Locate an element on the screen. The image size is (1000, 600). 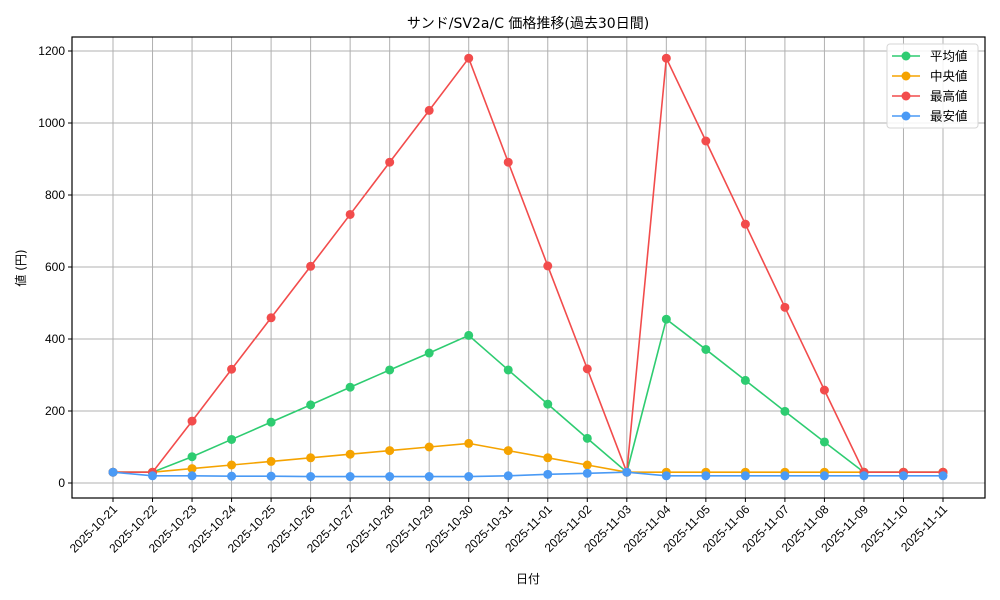
y-axis: 0 200 400 600 800 1000 1200 is located at coordinates (55, 267).